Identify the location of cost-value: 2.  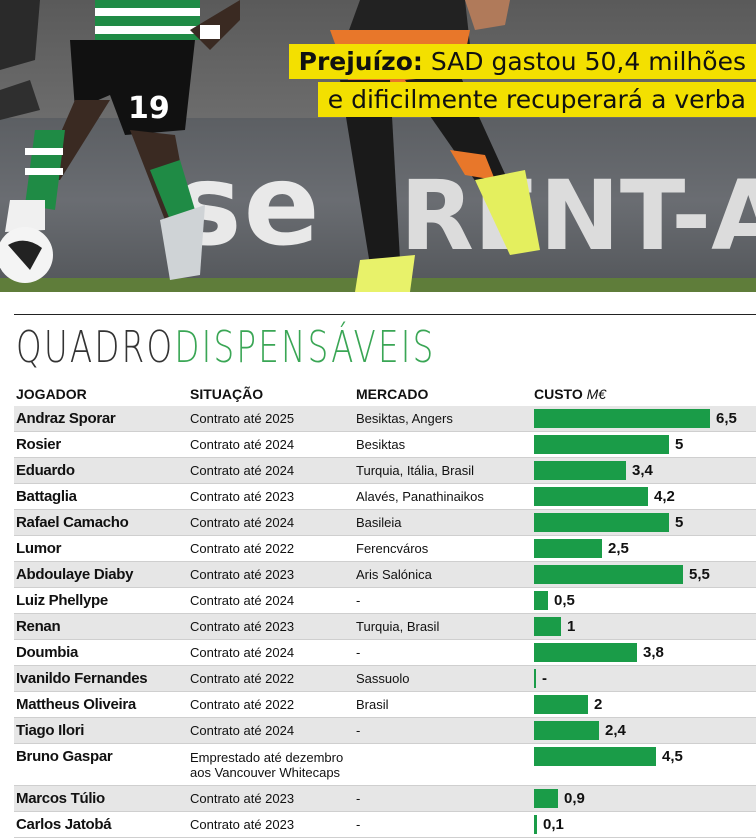
(598, 704).